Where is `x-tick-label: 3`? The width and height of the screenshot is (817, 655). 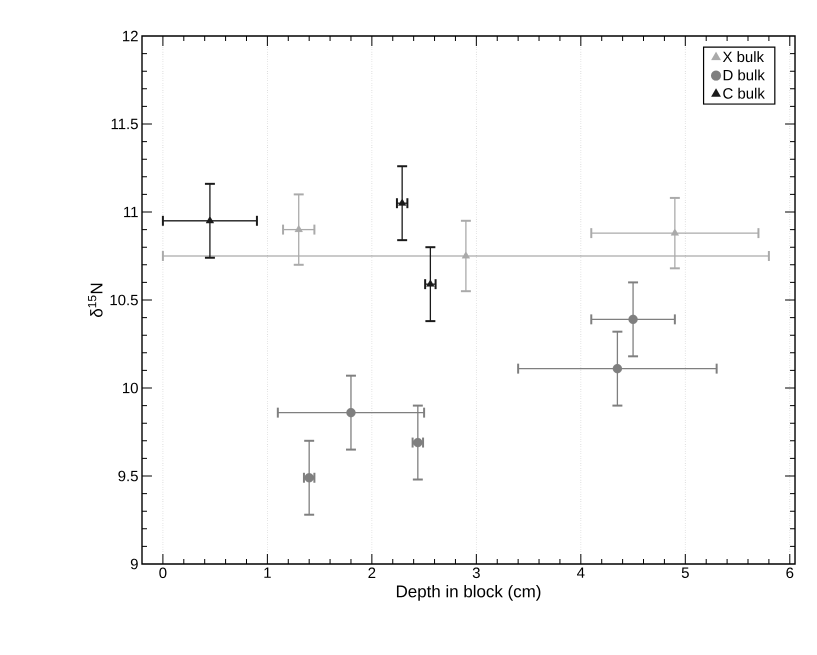 x-tick-label: 3 is located at coordinates (476, 573).